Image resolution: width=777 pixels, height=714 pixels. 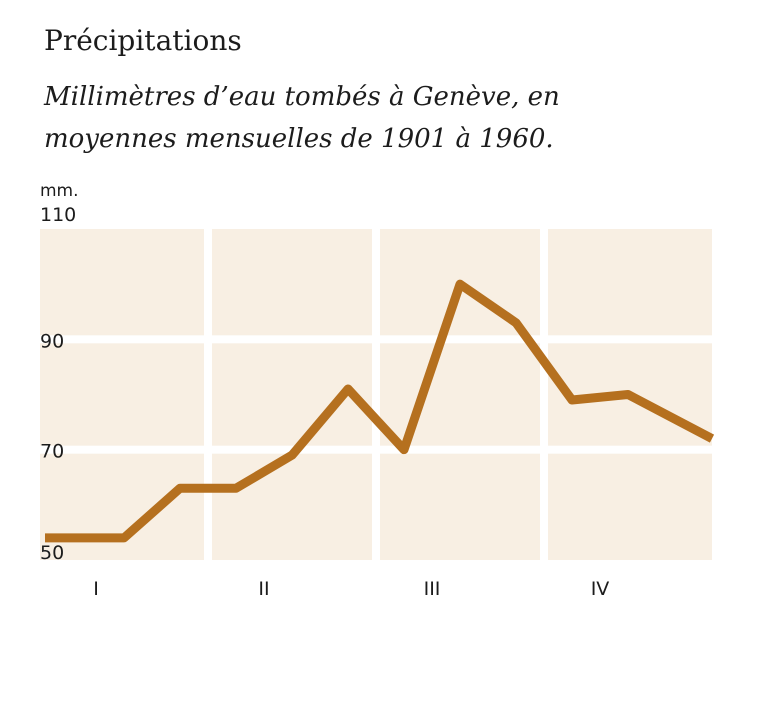 What do you see at coordinates (600, 589) in the screenshot?
I see `x-tick-label: IV` at bounding box center [600, 589].